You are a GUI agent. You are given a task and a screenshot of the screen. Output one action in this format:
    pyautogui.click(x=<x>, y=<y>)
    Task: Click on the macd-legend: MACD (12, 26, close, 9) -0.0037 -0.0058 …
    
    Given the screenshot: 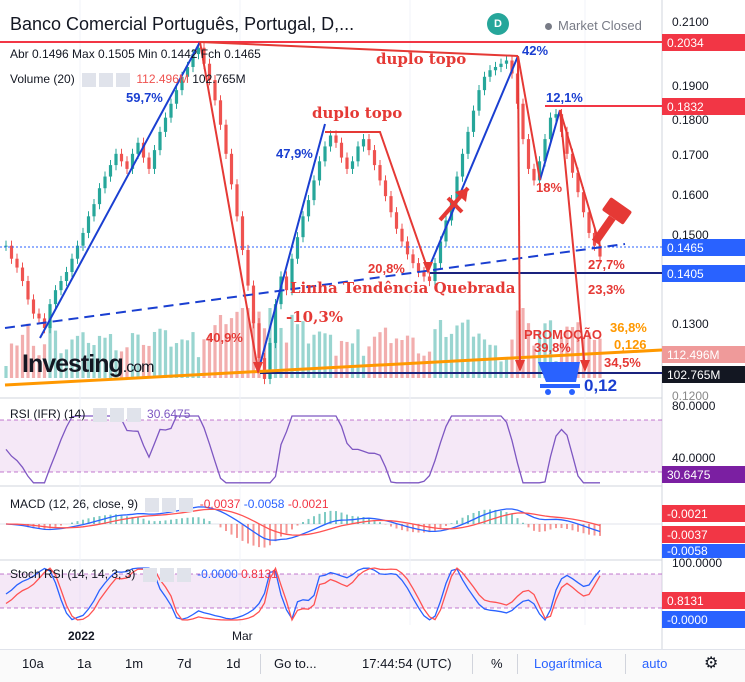 What is the action you would take?
    pyautogui.click(x=169, y=504)
    